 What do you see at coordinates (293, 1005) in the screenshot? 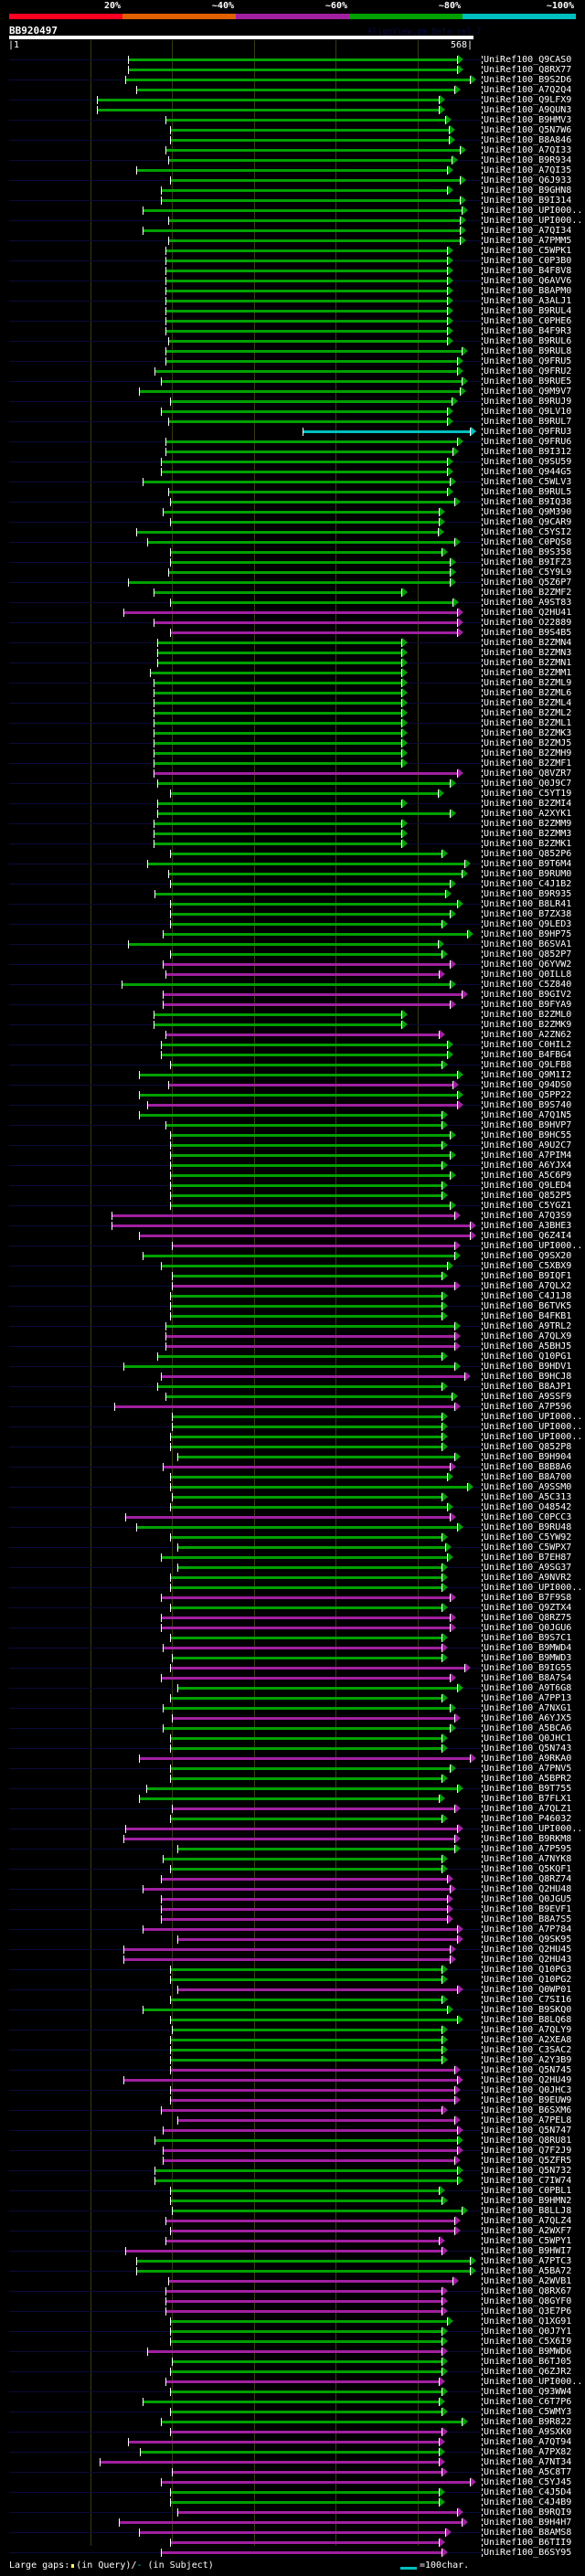
I see `hit-row: UniRef100_B9FYA9` at bounding box center [293, 1005].